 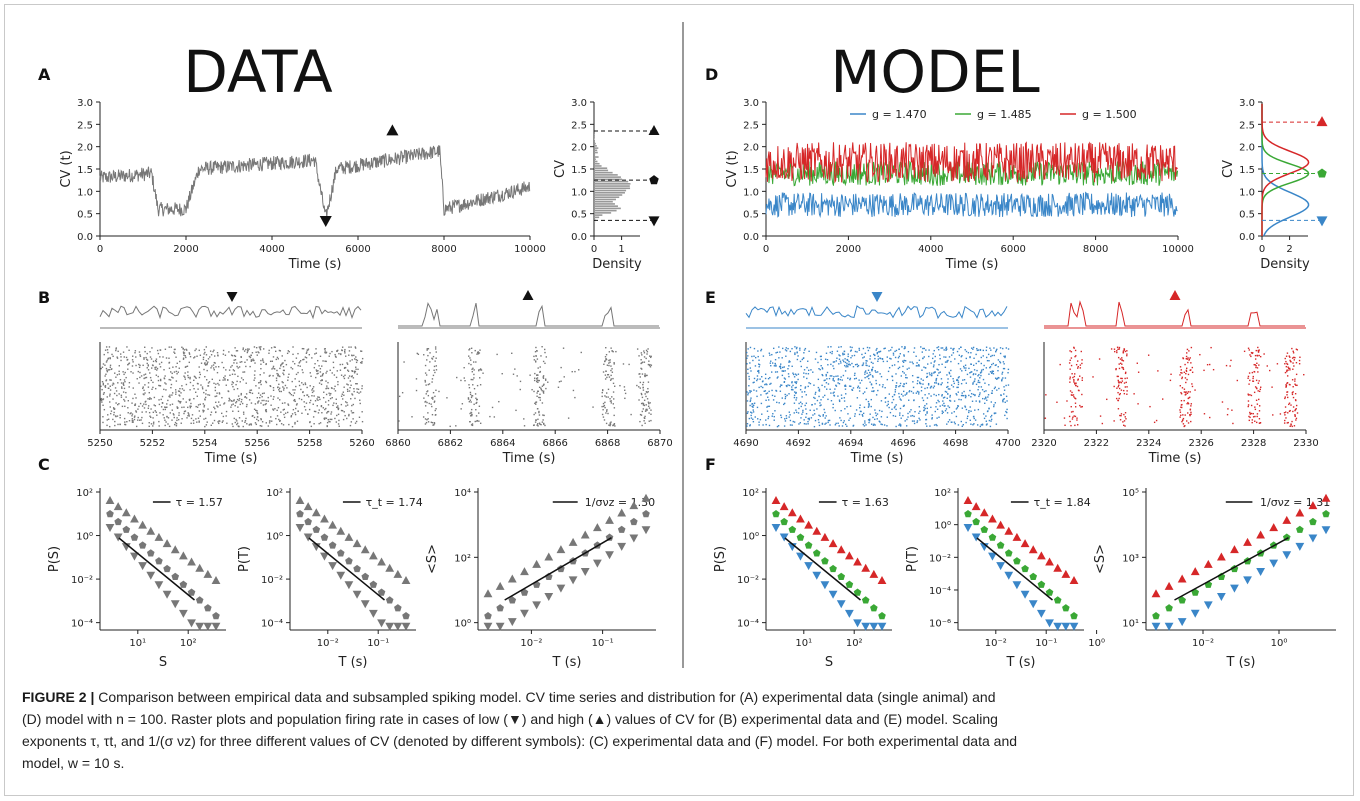 What do you see at coordinates (841, 604) in the screenshot?
I see `loglog-f1-point-down` at bounding box center [841, 604].